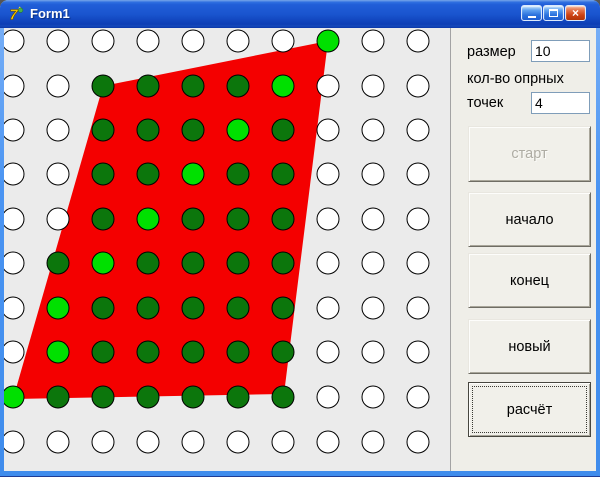  What do you see at coordinates (529, 154) in the screenshot?
I see `start-button: старт` at bounding box center [529, 154].